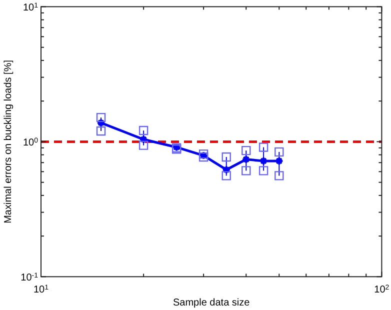 The height and width of the screenshot is (310, 391). I want to click on y-axis-title: Maximal errors on buckling loads [%], so click(8, 142).